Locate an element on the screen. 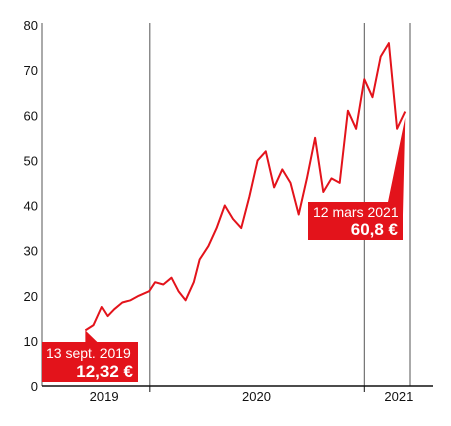 The image size is (451, 426). y-tick-label: 10 is located at coordinates (31, 341).